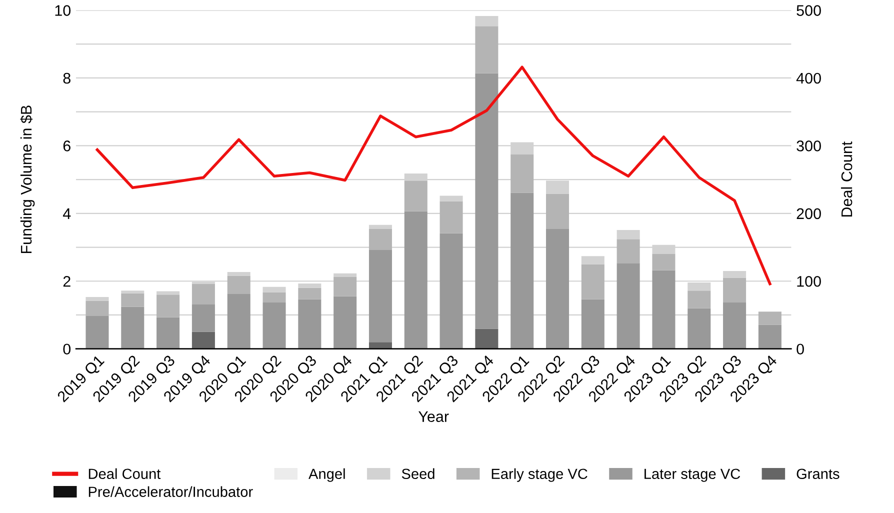 The height and width of the screenshot is (513, 894). What do you see at coordinates (63, 10) in the screenshot?
I see `y-tick-label: 10` at bounding box center [63, 10].